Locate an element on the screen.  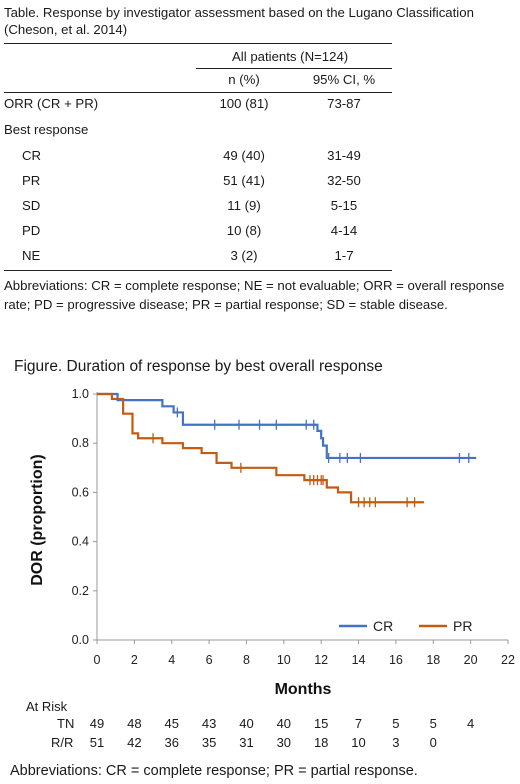
table-row-best-response: Best response is located at coordinates (198, 130).